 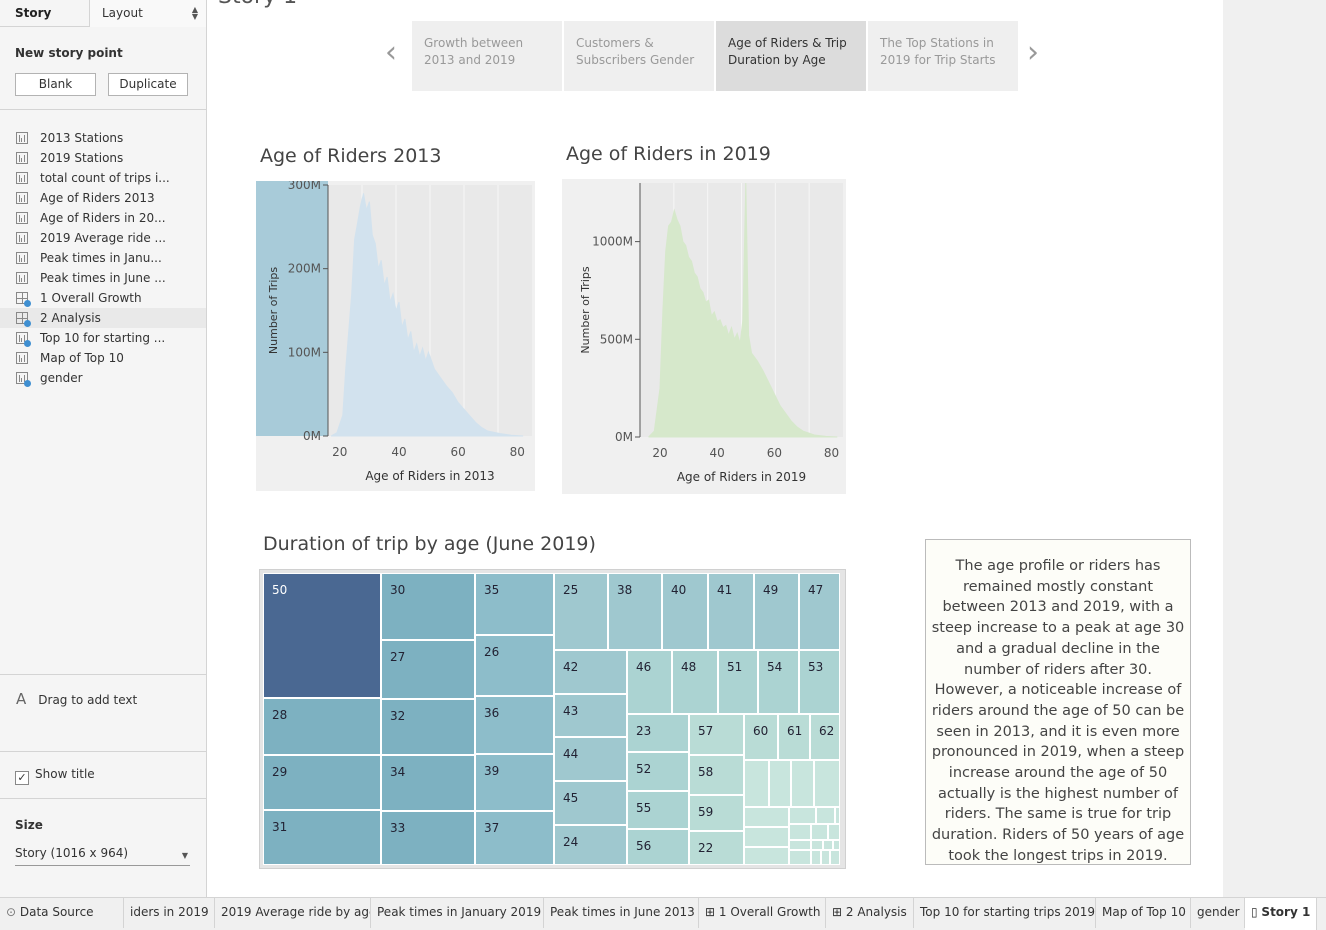 What do you see at coordinates (716, 813) in the screenshot?
I see `treemap-cell: 59` at bounding box center [716, 813].